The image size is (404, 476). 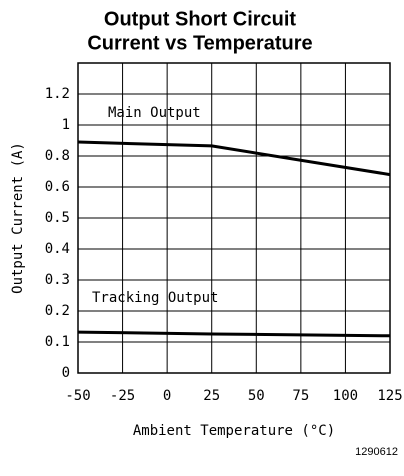 What do you see at coordinates (345, 396) in the screenshot?
I see `x-tick-label: 100` at bounding box center [345, 396].